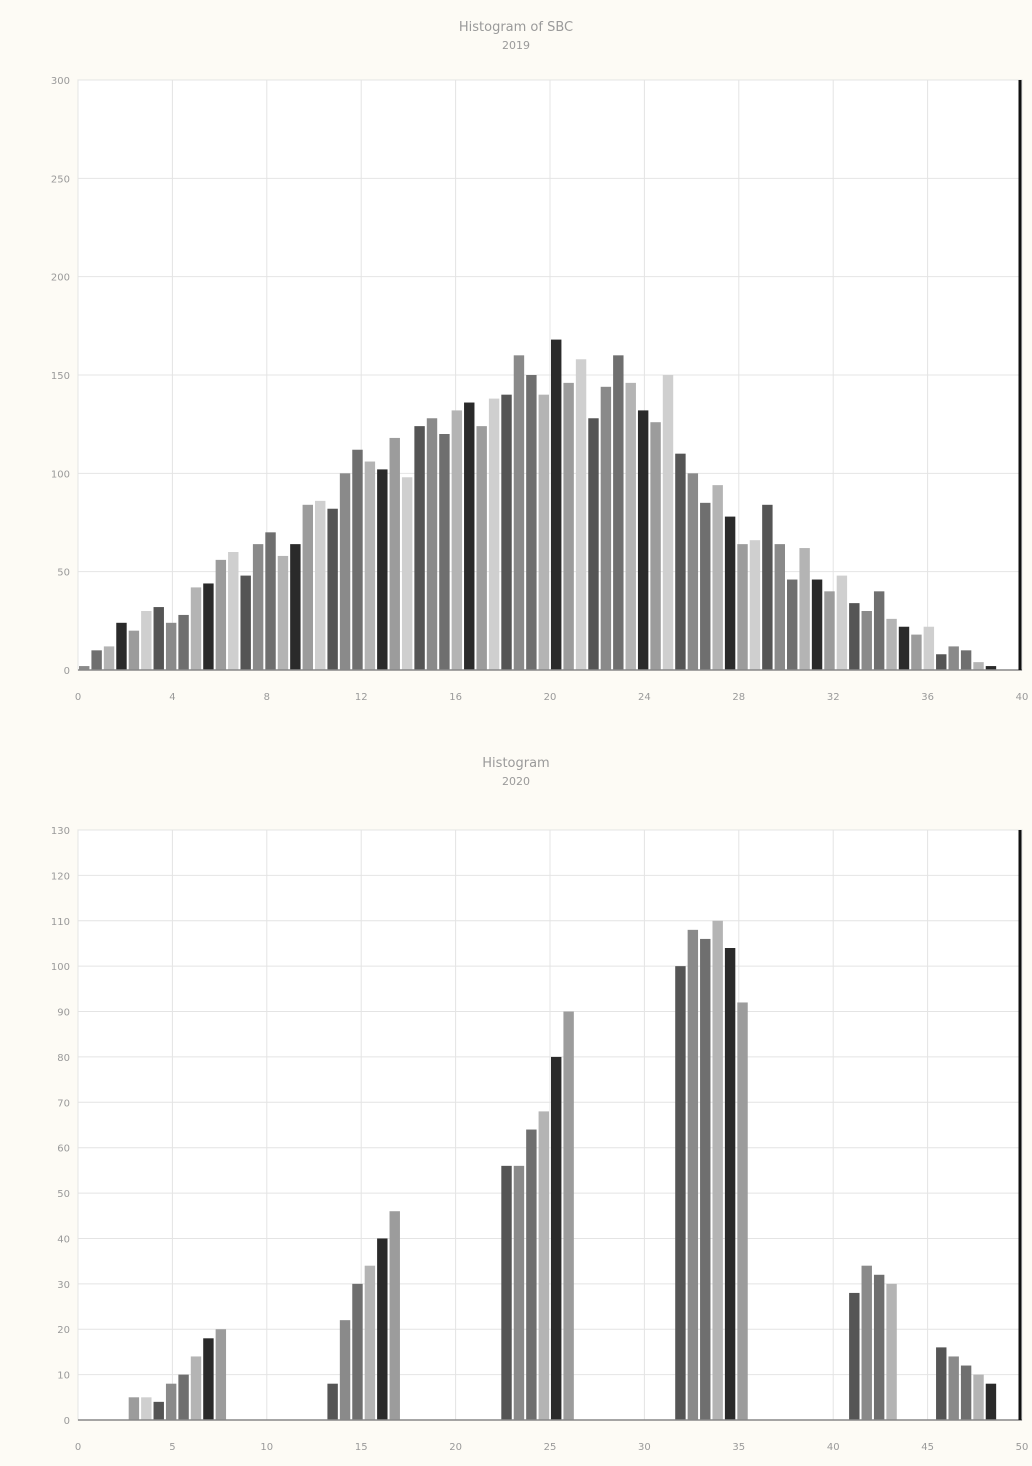 Image resolution: width=1032 pixels, height=1466 pixels. What do you see at coordinates (63, 1149) in the screenshot?
I see `y-tick-label: 60` at bounding box center [63, 1149].